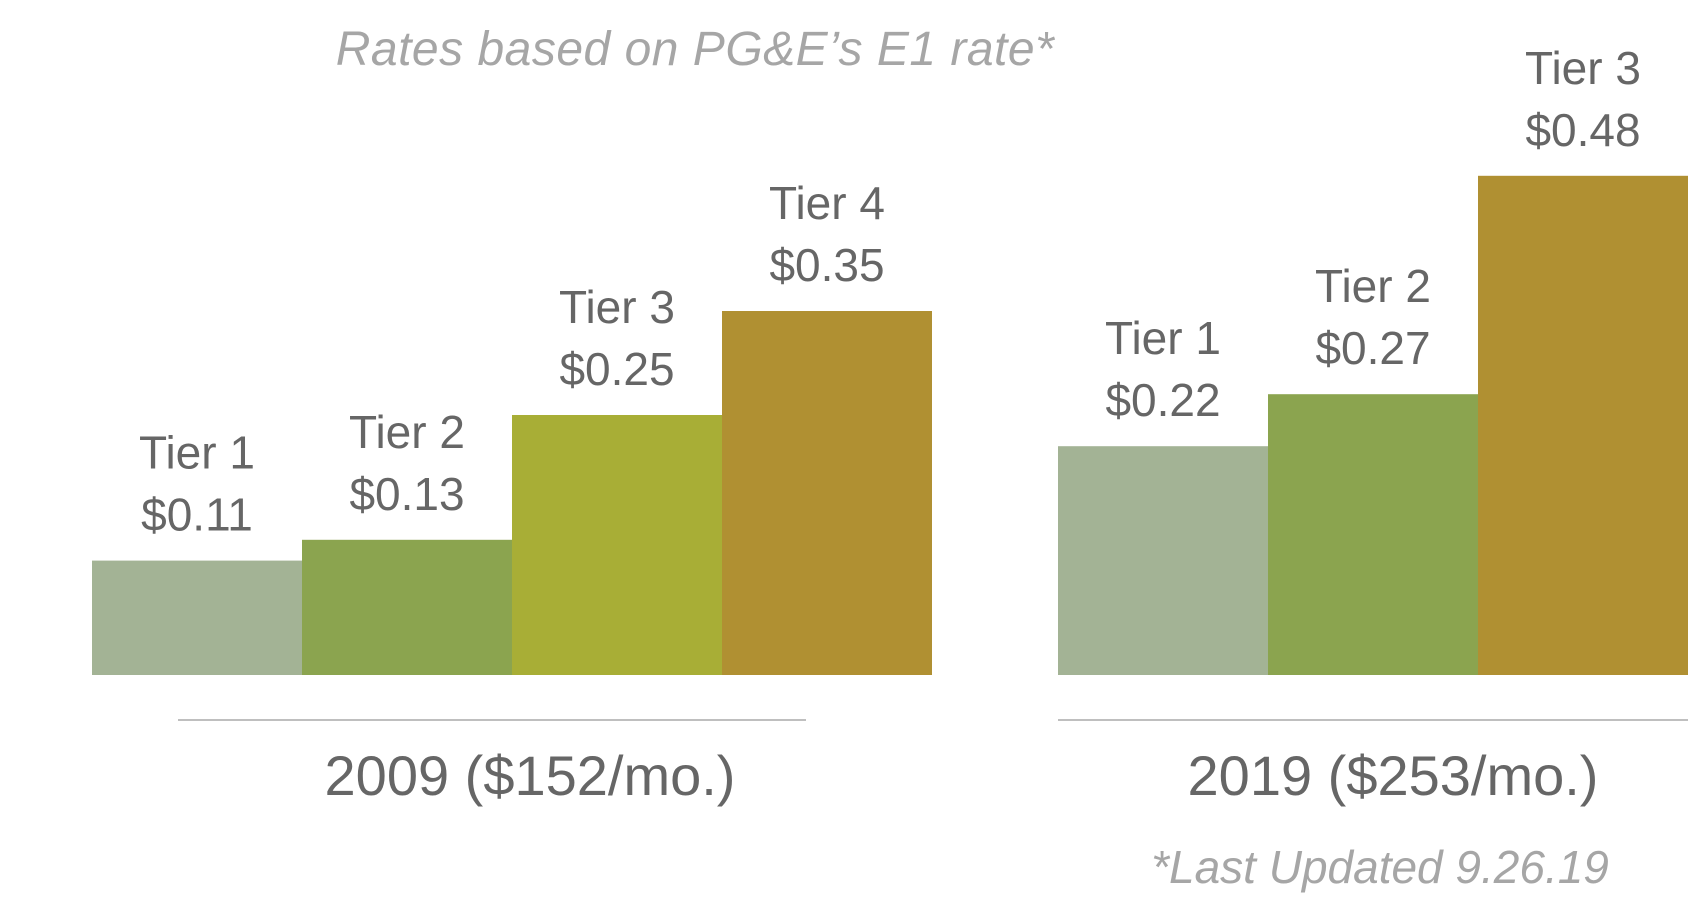  Describe the element at coordinates (1162, 400) in the screenshot. I see `value-label-2-1: $0.22` at that location.